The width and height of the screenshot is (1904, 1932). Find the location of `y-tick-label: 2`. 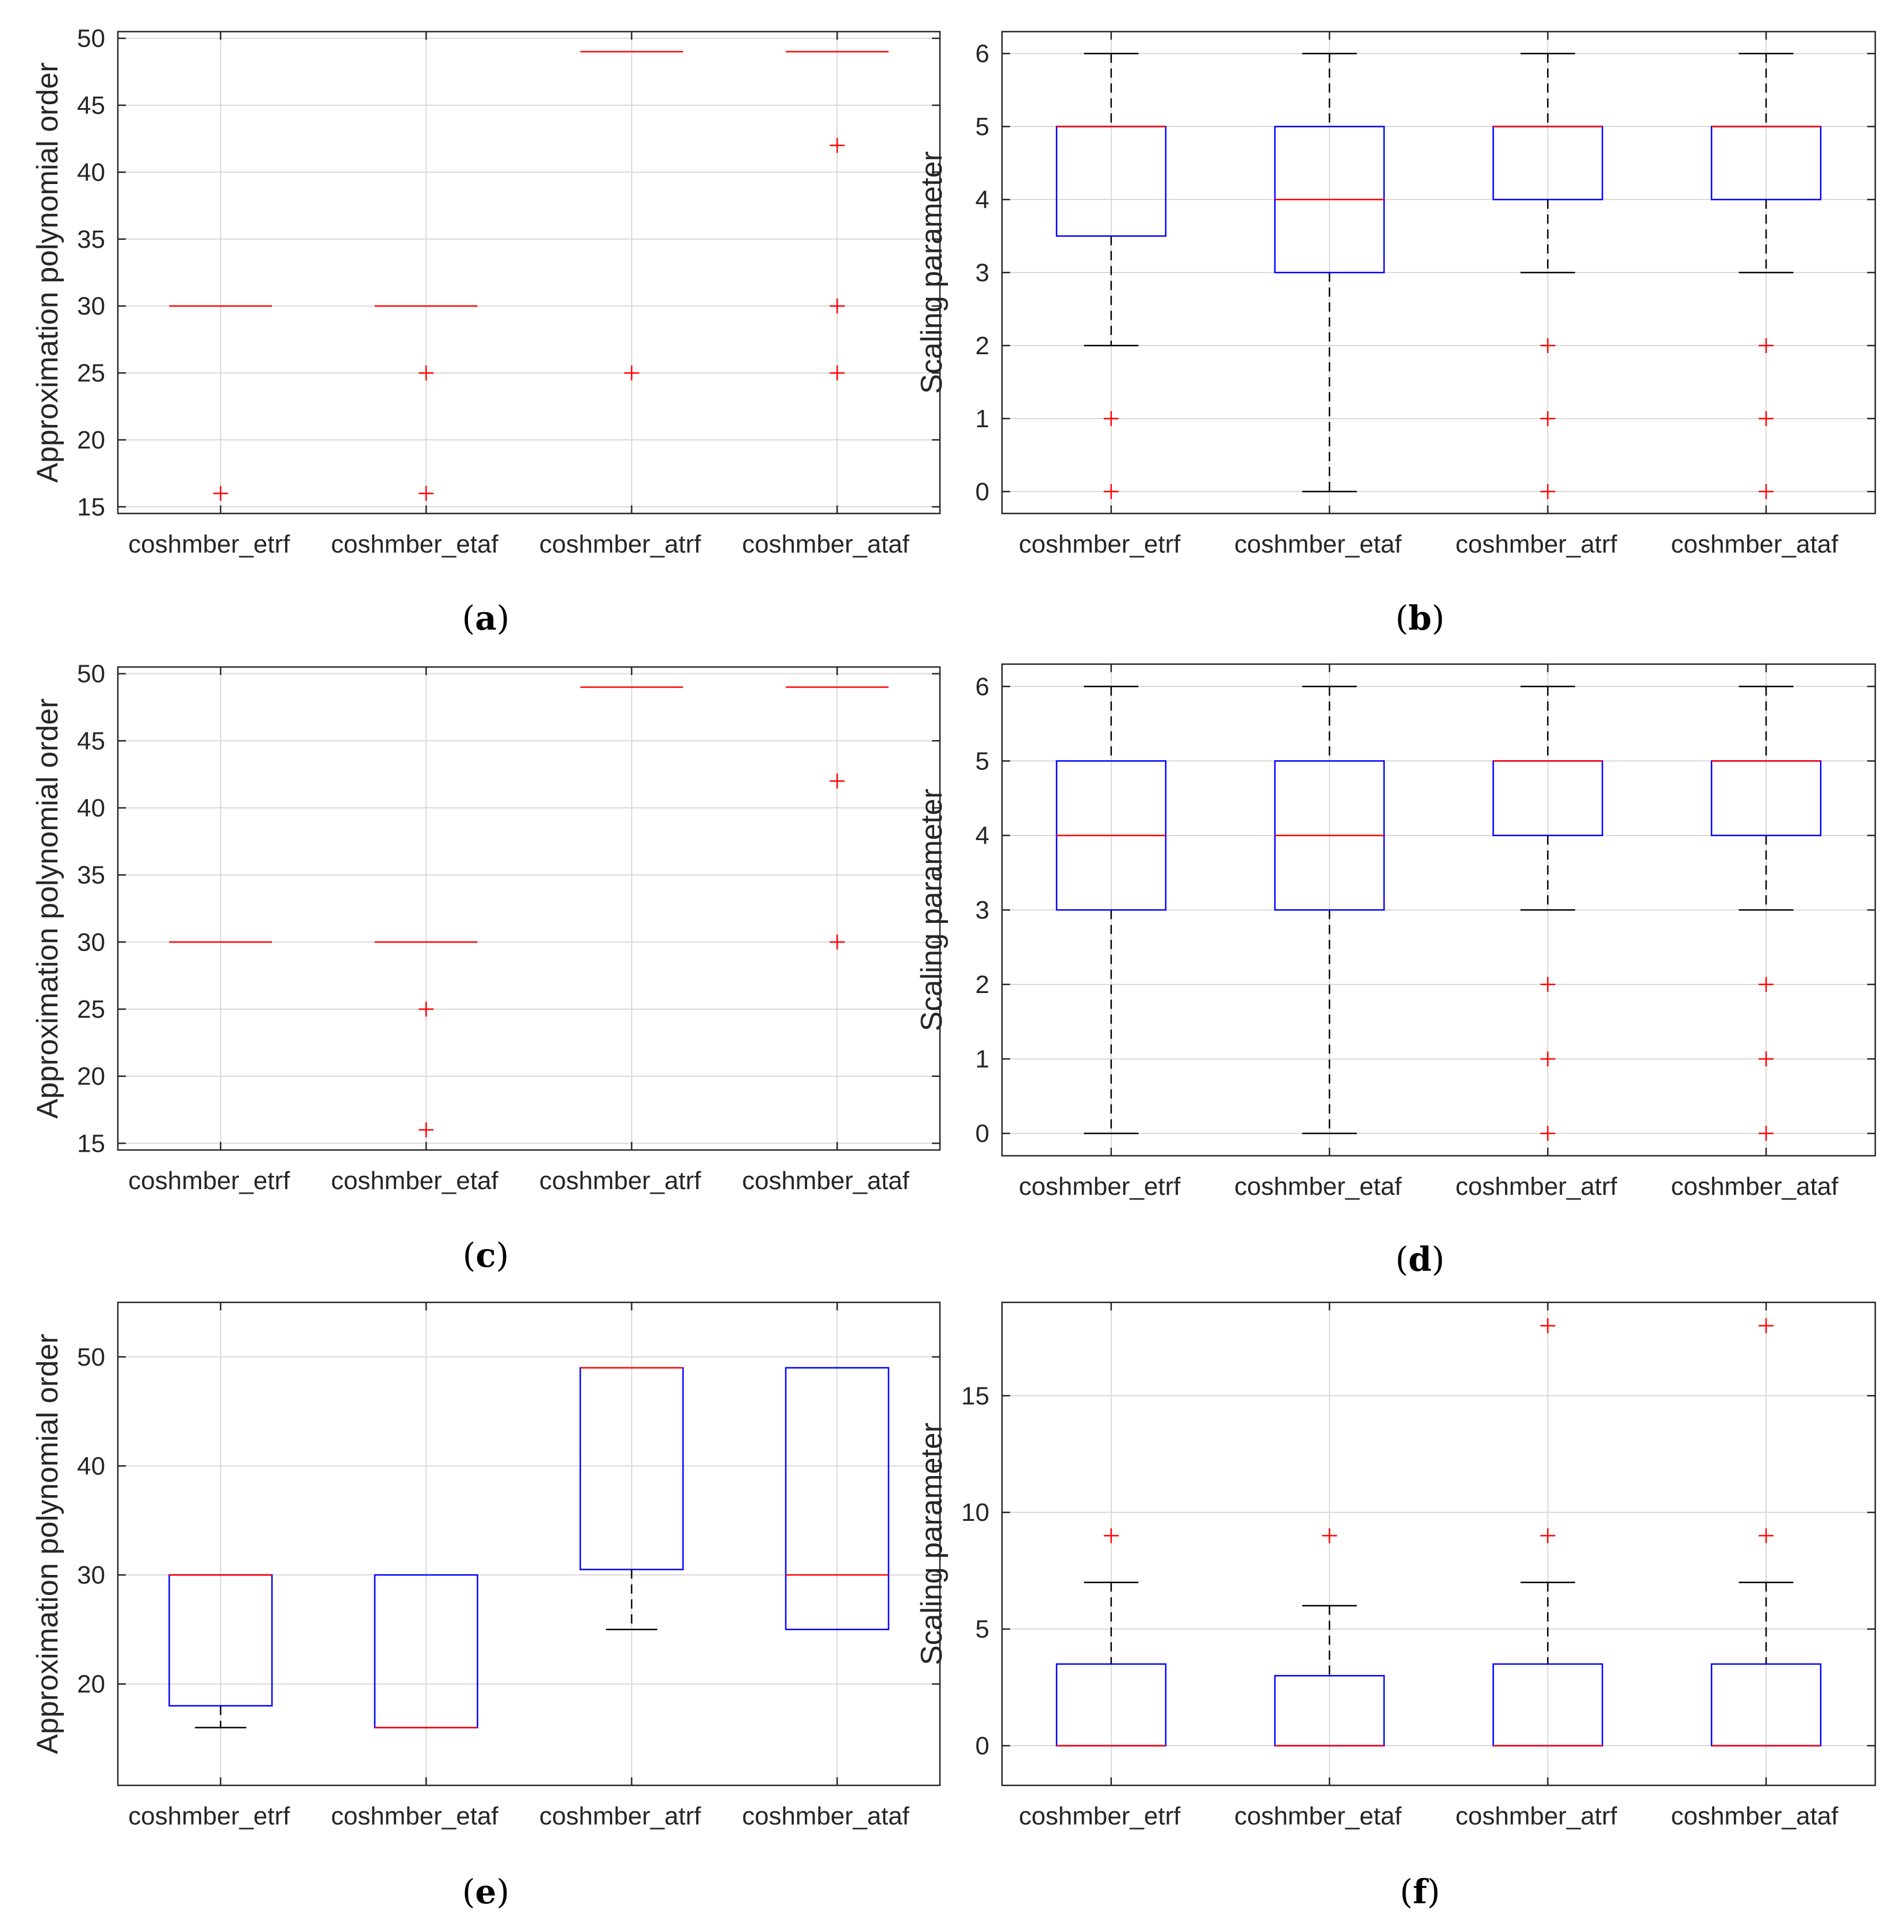

y-tick-label: 2 is located at coordinates (982, 346).